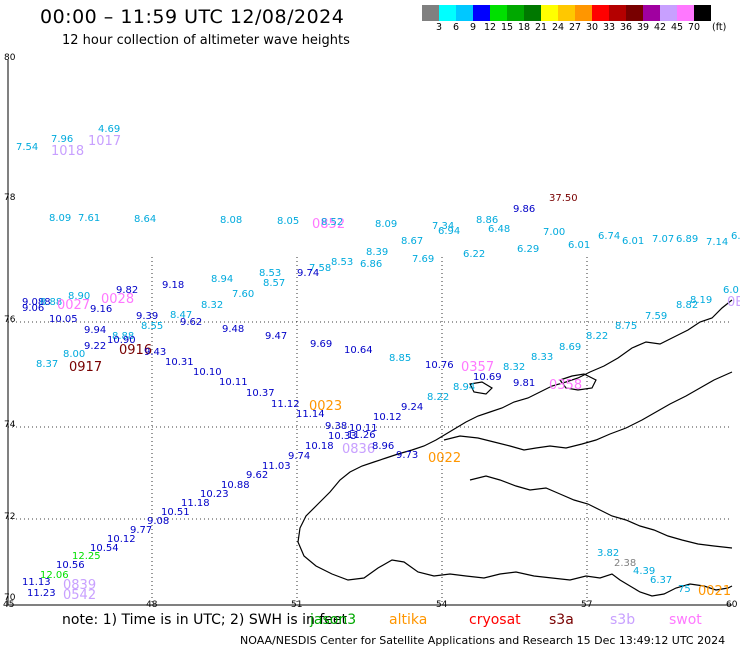  What do you see at coordinates (677, 27) in the screenshot?
I see `color-scale-label: 45` at bounding box center [677, 27].